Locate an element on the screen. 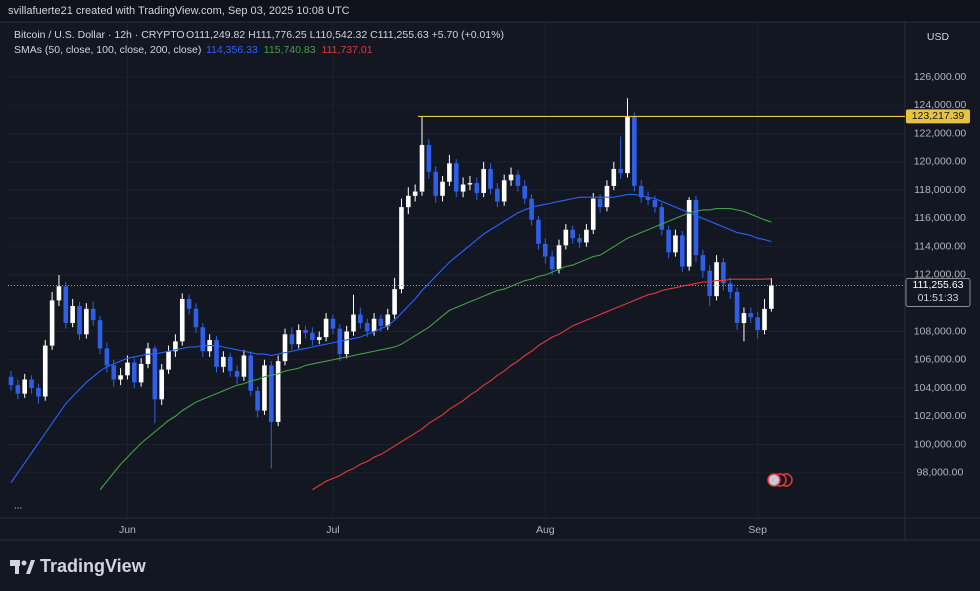 The width and height of the screenshot is (980, 591). currency: USD is located at coordinates (938, 37).